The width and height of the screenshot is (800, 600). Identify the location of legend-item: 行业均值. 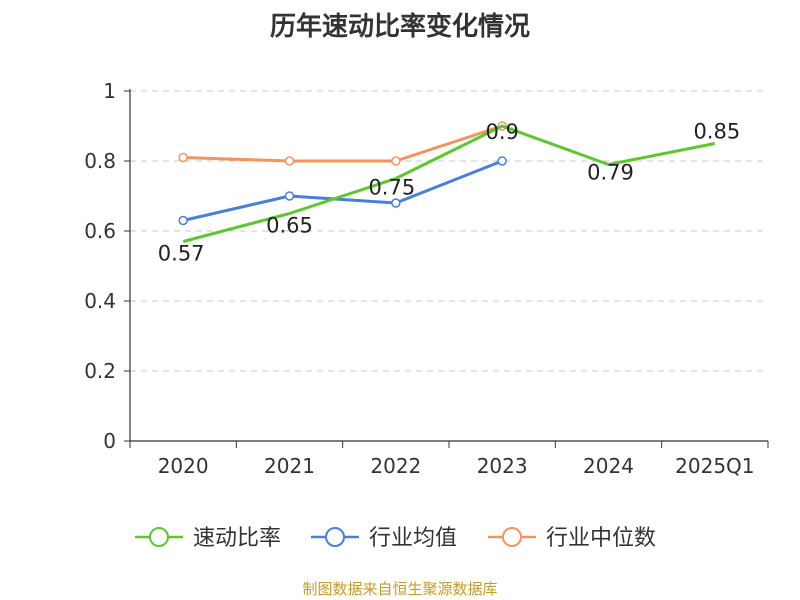
(384, 538).